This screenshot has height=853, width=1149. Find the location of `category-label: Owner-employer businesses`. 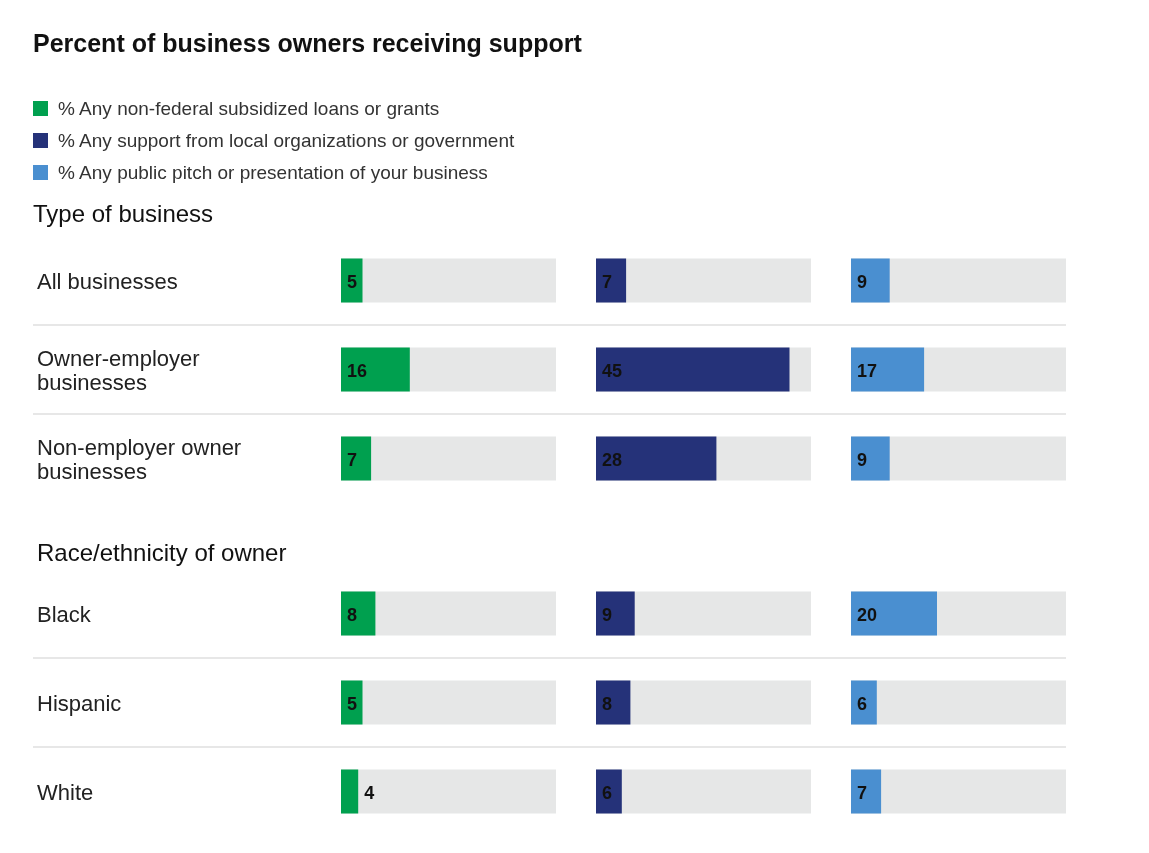

category-label: Owner-employer businesses is located at coordinates (118, 370).